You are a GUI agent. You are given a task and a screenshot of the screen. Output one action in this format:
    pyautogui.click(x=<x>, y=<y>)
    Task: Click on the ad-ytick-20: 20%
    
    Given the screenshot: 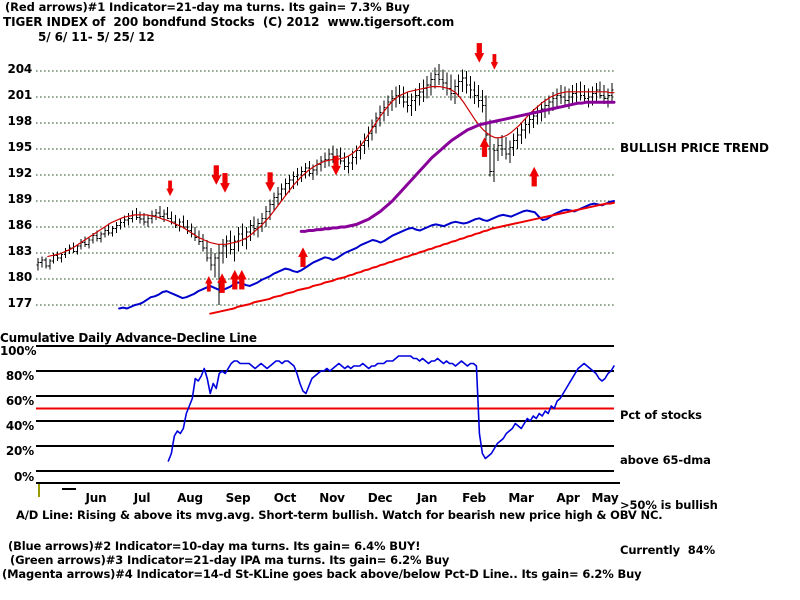 What is the action you would take?
    pyautogui.click(x=19, y=451)
    